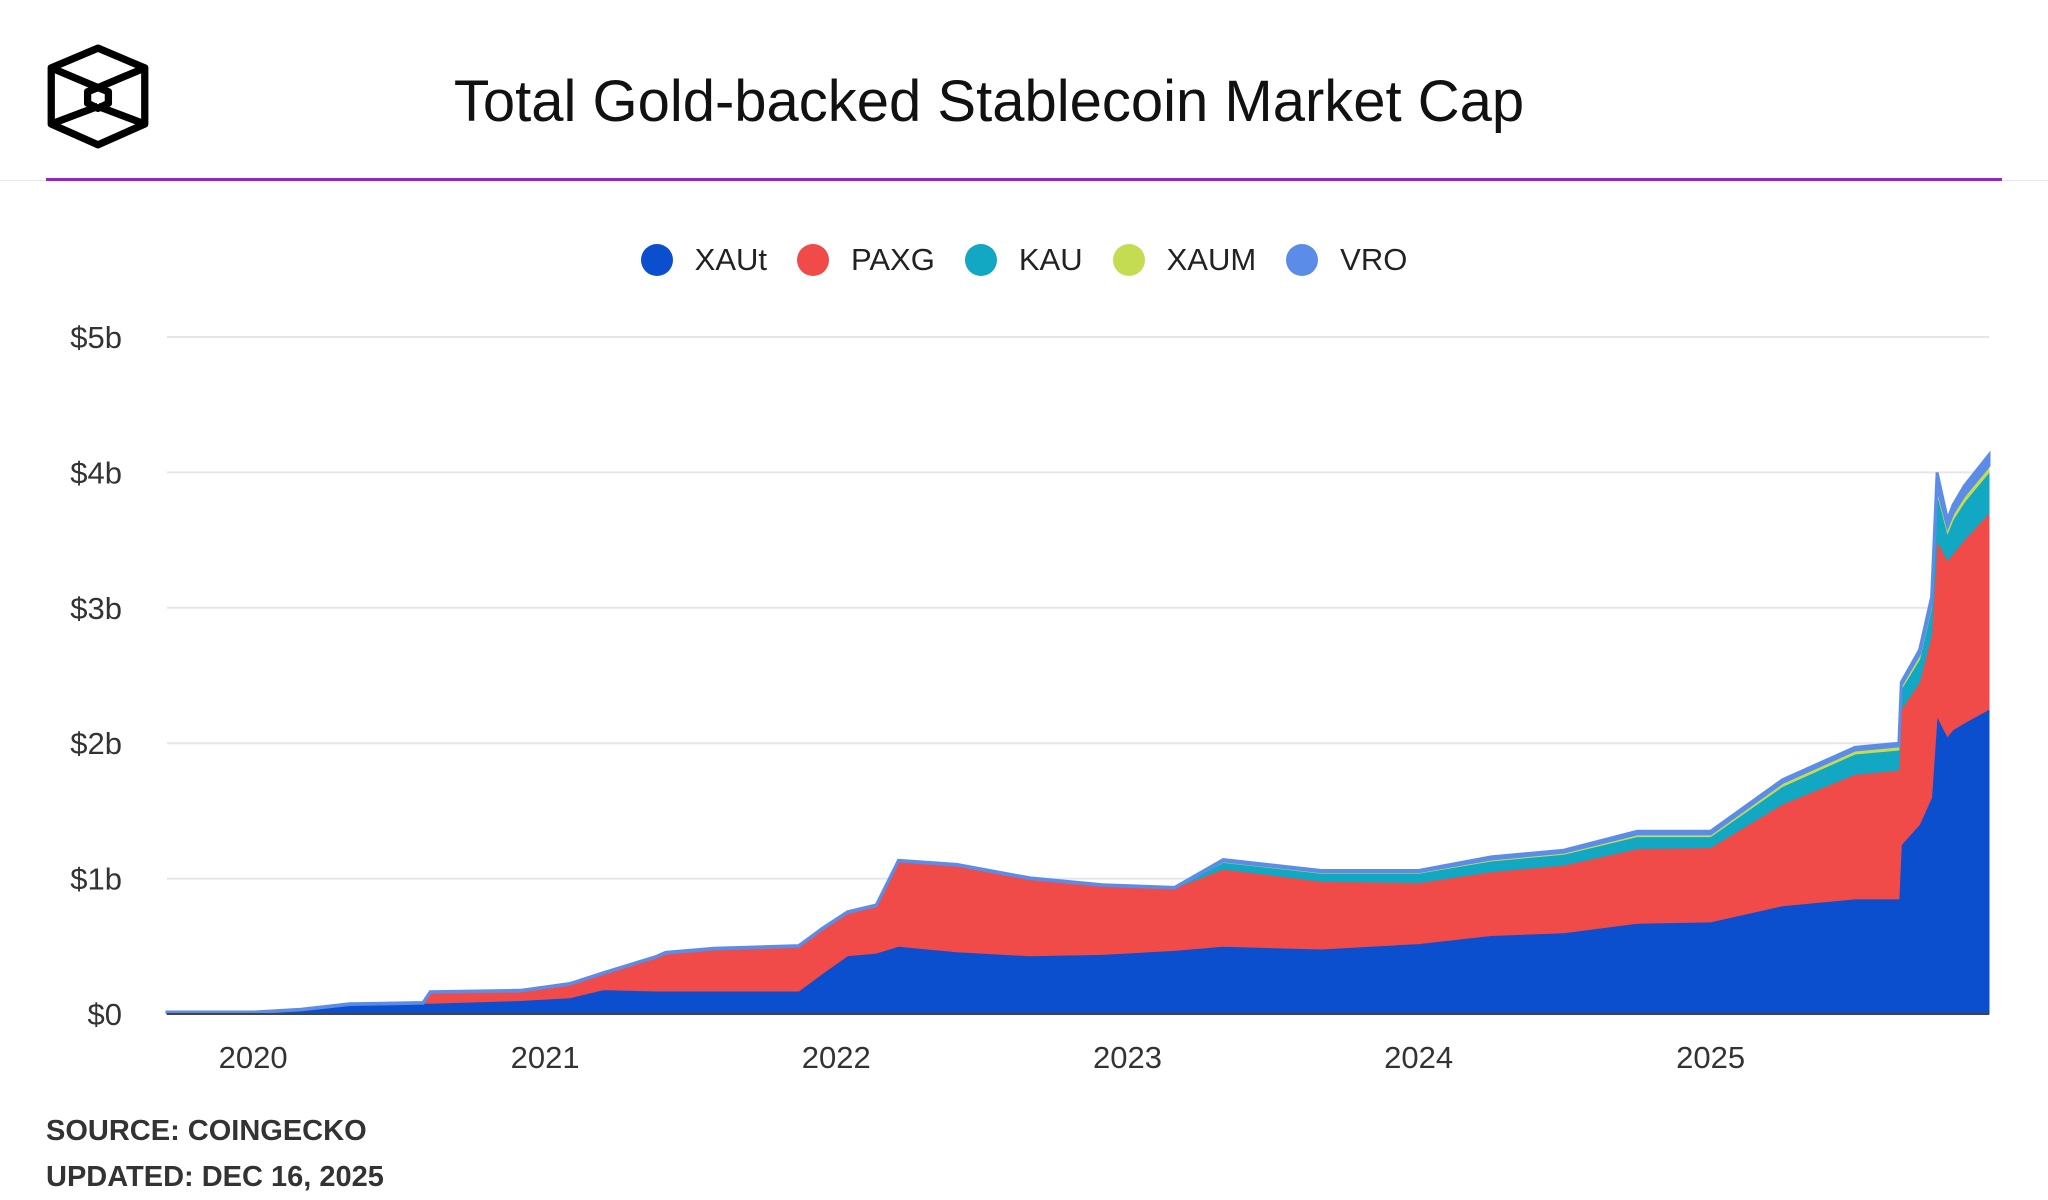 The height and width of the screenshot is (1200, 2048). I want to click on legend-label: PAXG, so click(893, 259).